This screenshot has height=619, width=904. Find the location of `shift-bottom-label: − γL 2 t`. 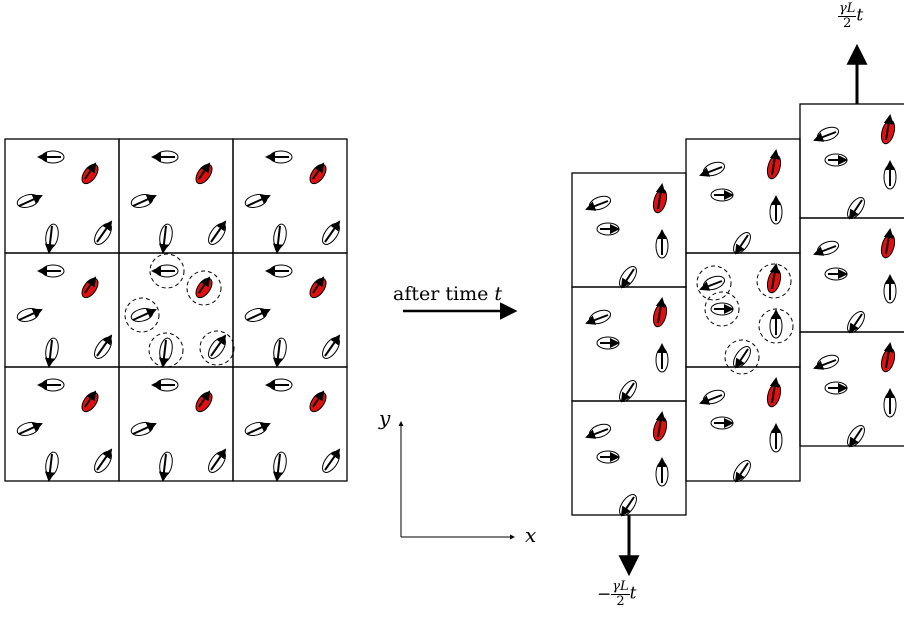

shift-bottom-label: − γL 2 t is located at coordinates (617, 594).